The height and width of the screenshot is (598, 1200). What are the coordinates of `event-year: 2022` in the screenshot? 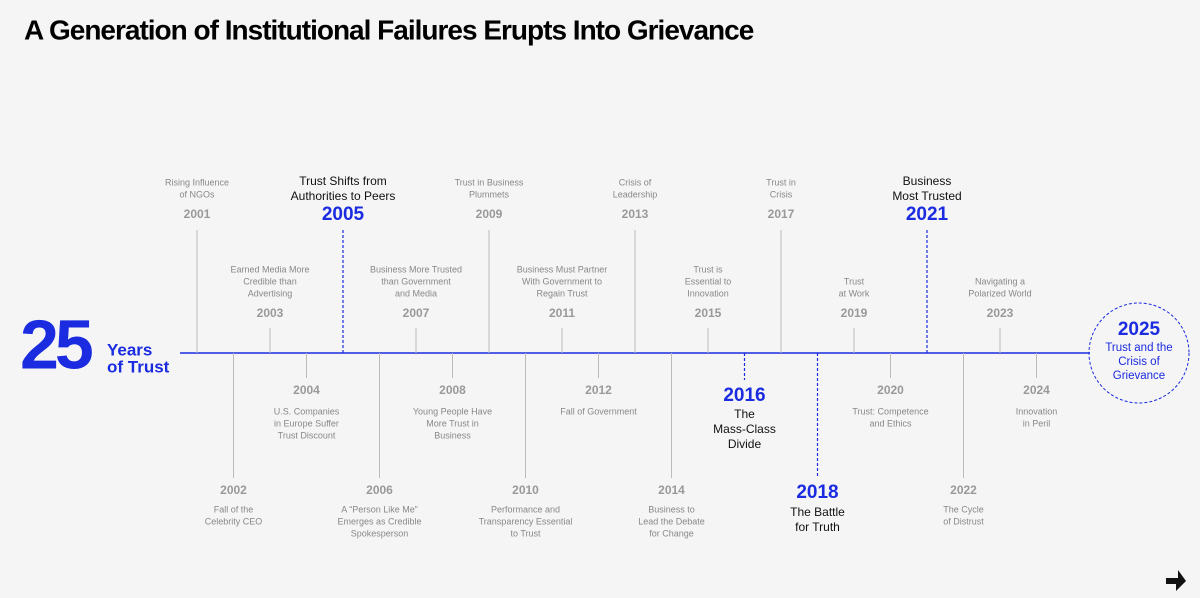 It's located at (963, 490).